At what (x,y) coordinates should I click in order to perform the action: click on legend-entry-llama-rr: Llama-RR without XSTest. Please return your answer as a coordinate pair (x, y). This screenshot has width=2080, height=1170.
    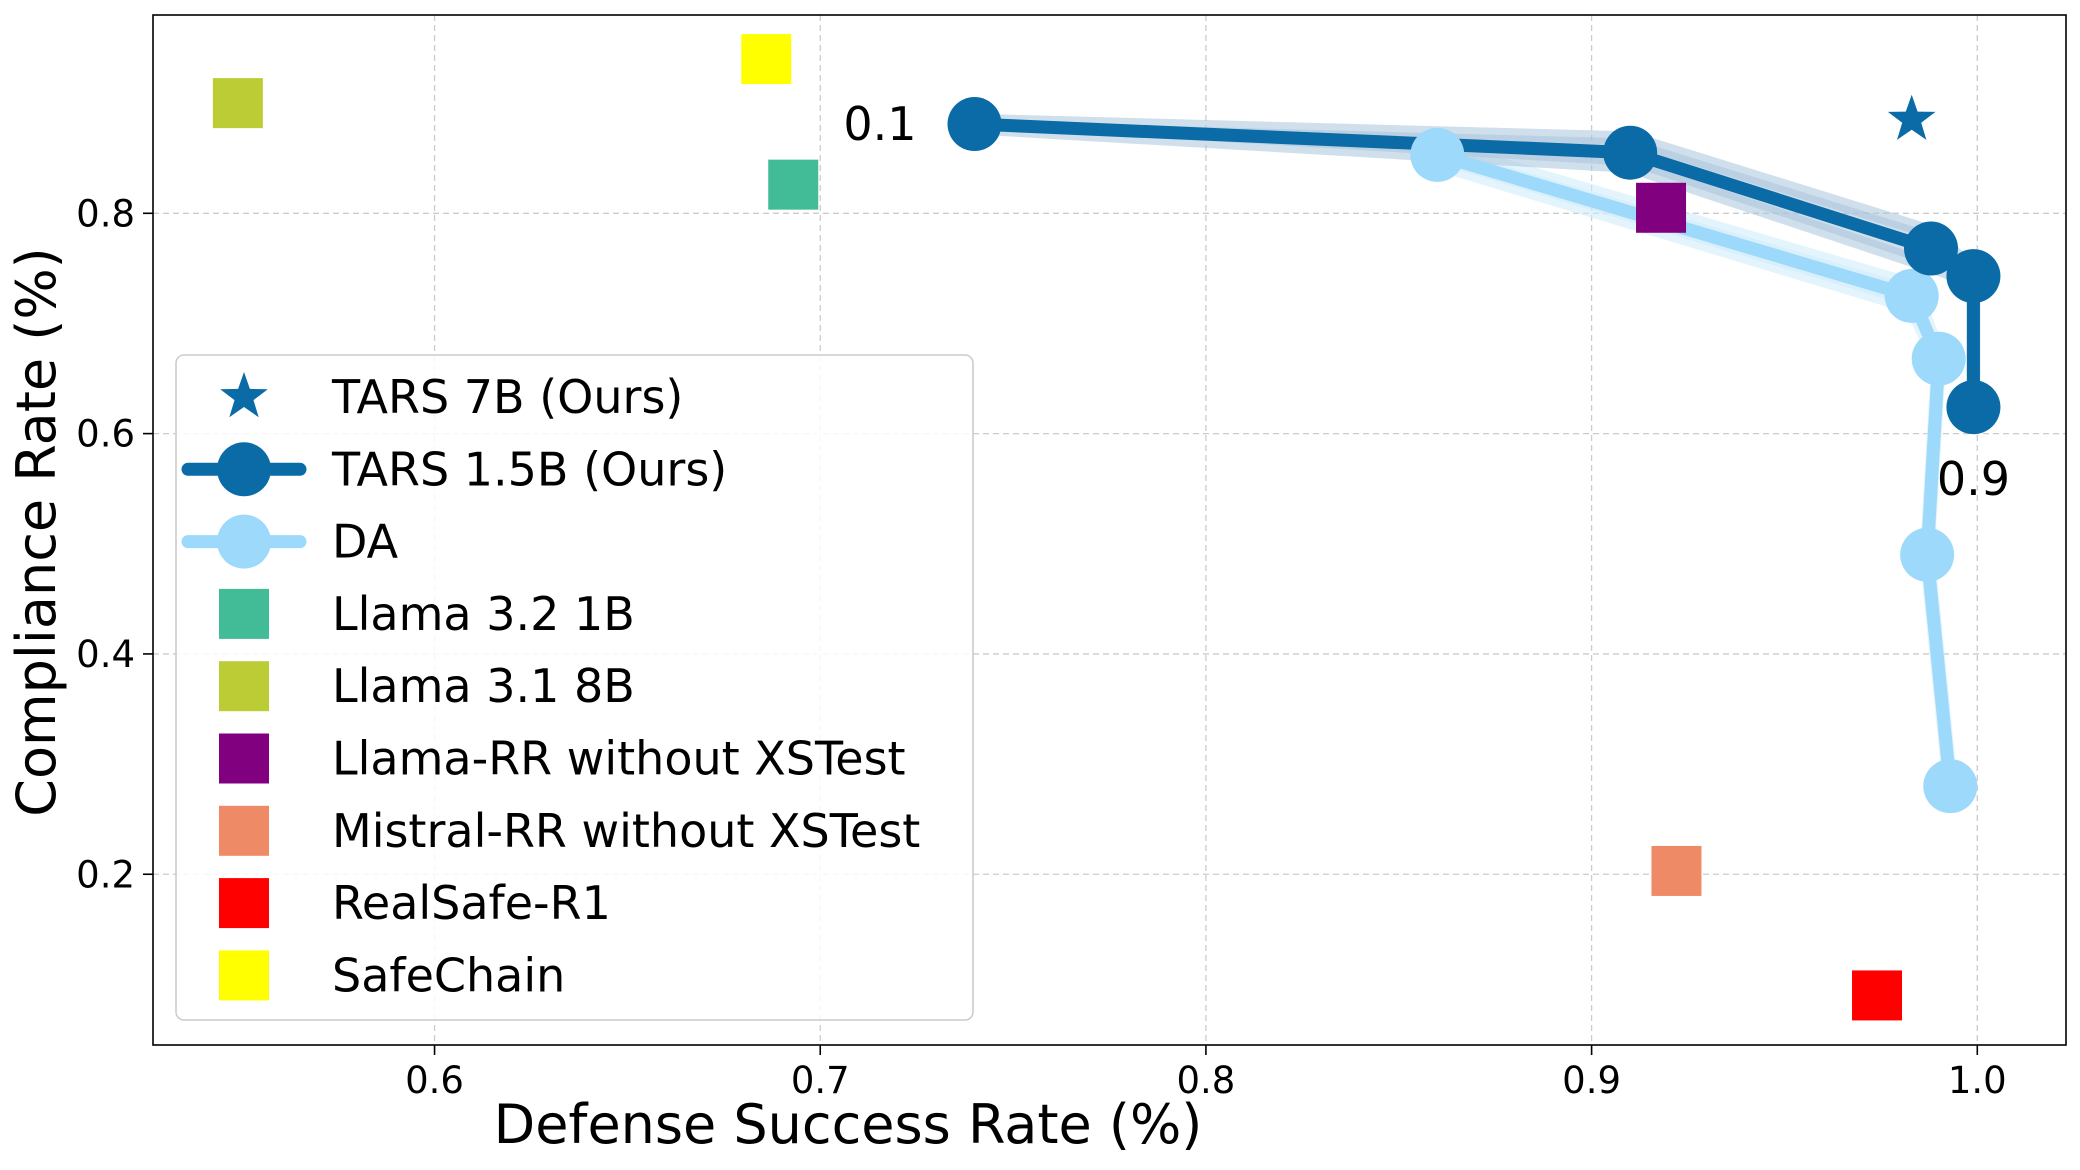
    Looking at the image, I should click on (562, 759).